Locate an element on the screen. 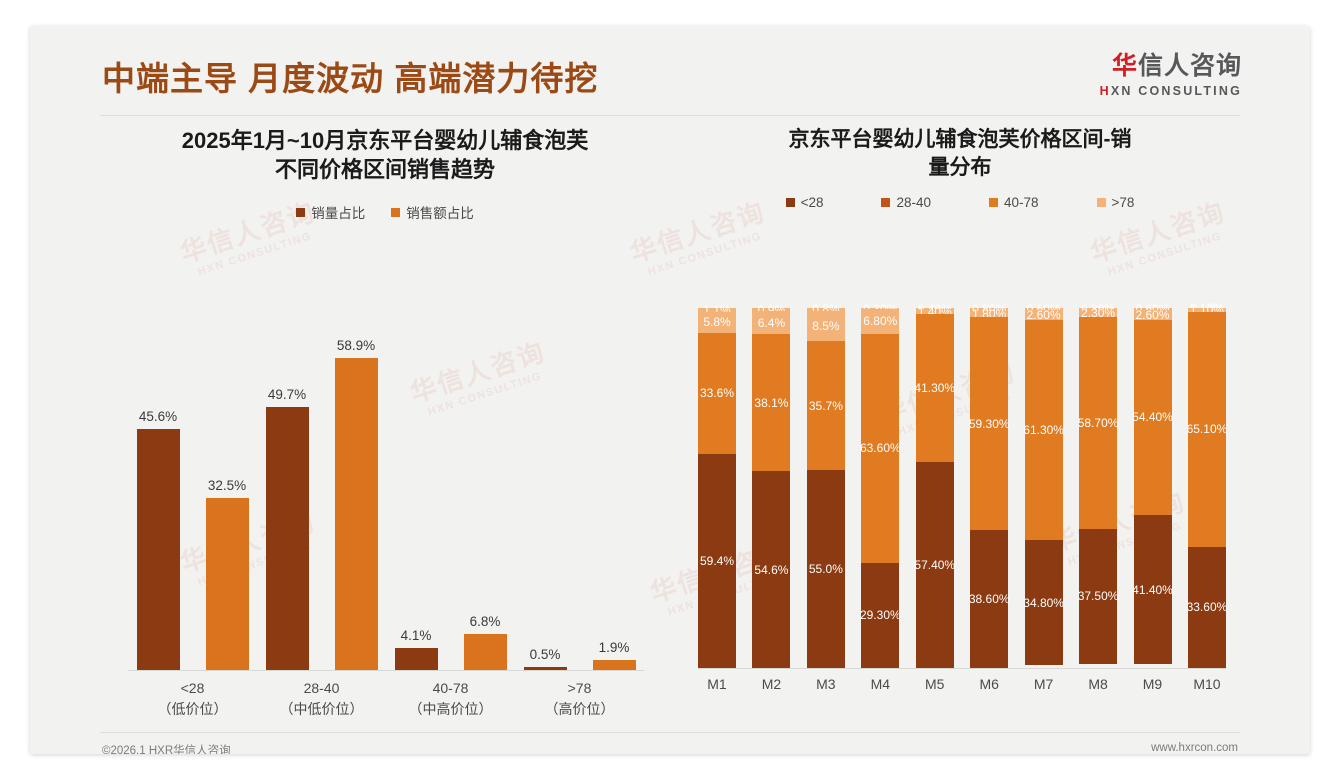 This screenshot has width=1340, height=780. right-chart-legend-item: 40-78 is located at coordinates (1014, 202).